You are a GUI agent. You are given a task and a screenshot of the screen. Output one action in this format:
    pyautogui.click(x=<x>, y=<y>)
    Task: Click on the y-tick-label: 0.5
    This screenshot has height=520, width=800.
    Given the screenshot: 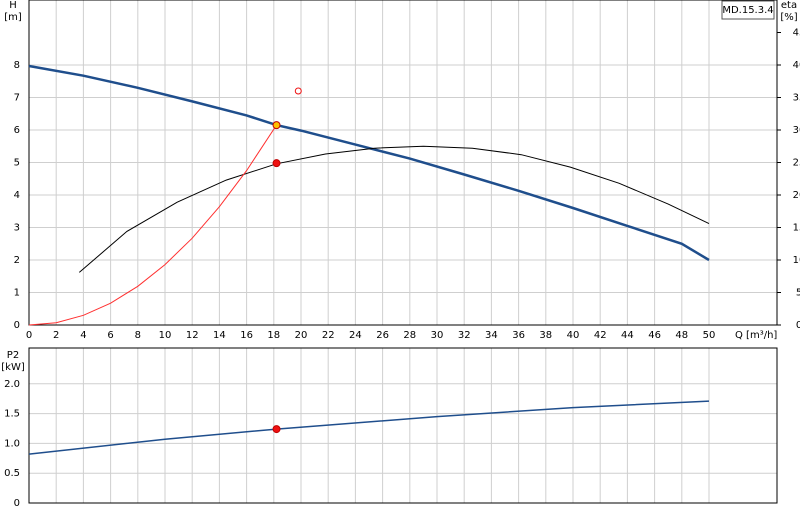 What is the action you would take?
    pyautogui.click(x=12, y=473)
    